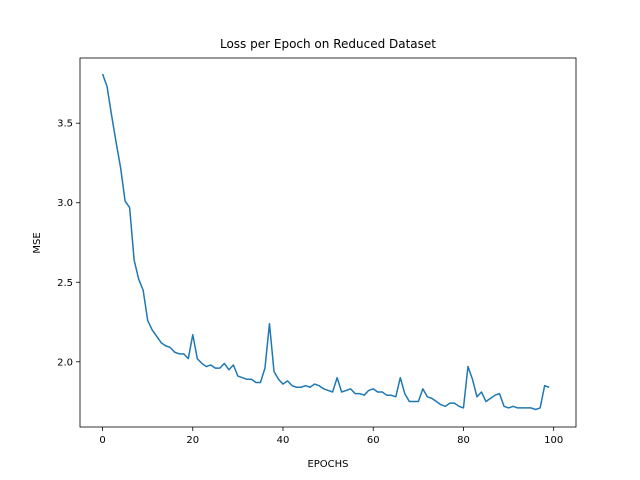 The width and height of the screenshot is (640, 480). Describe the element at coordinates (65, 203) in the screenshot. I see `y-tick-label: 3.0` at that location.